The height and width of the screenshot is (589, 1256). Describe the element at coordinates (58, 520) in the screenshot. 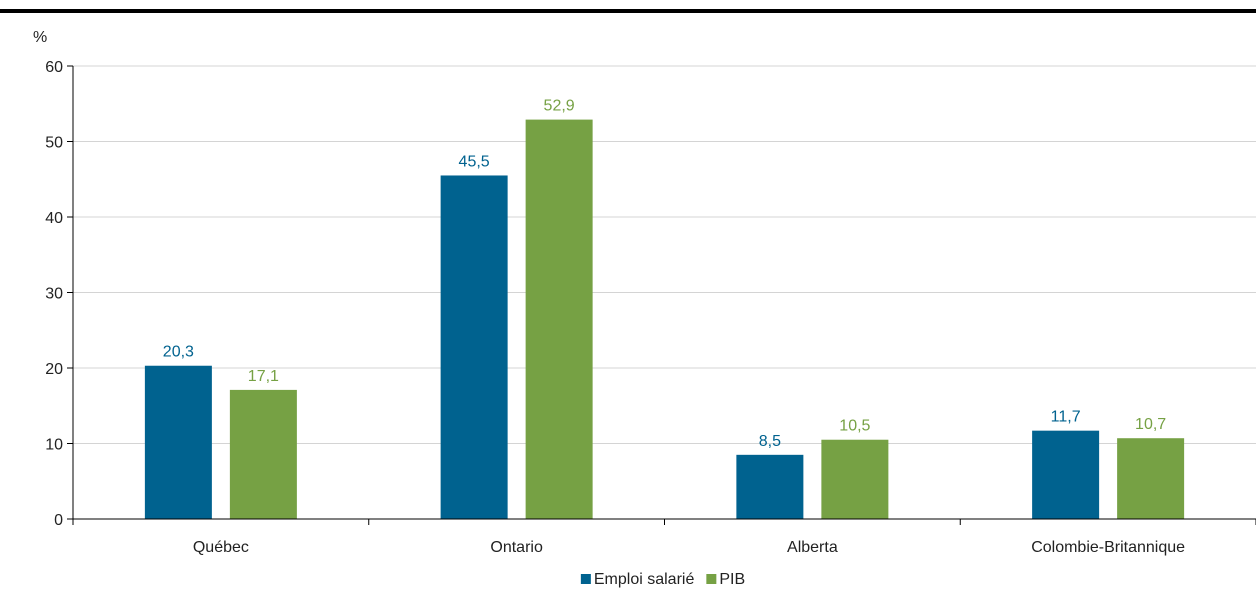

I see `y-tick-label: 0` at that location.